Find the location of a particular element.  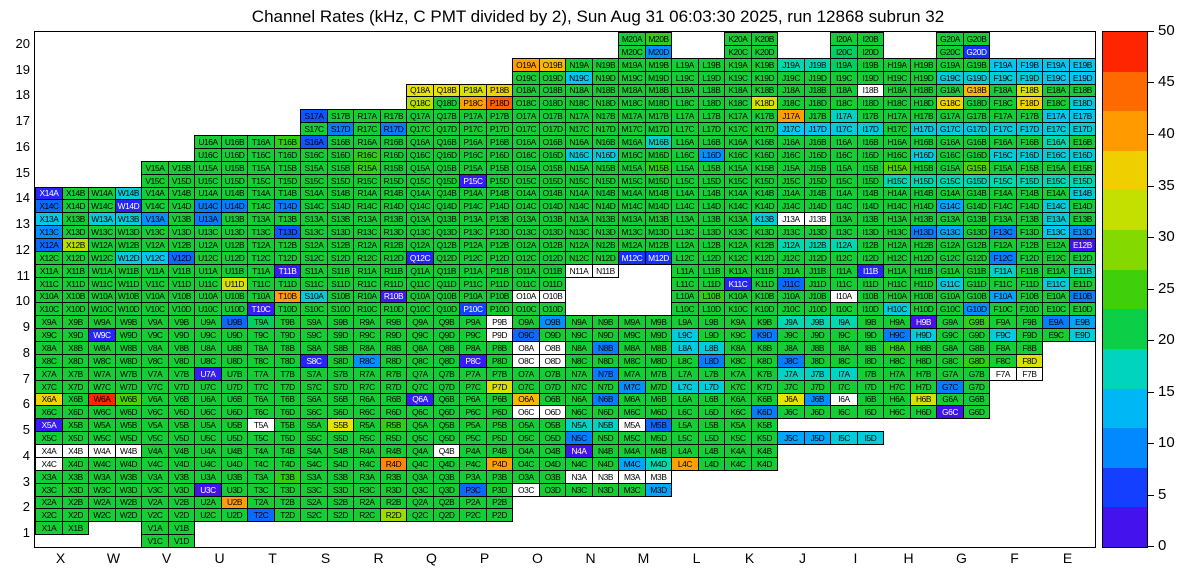

heatmap-cell: E17D is located at coordinates (1082, 129).